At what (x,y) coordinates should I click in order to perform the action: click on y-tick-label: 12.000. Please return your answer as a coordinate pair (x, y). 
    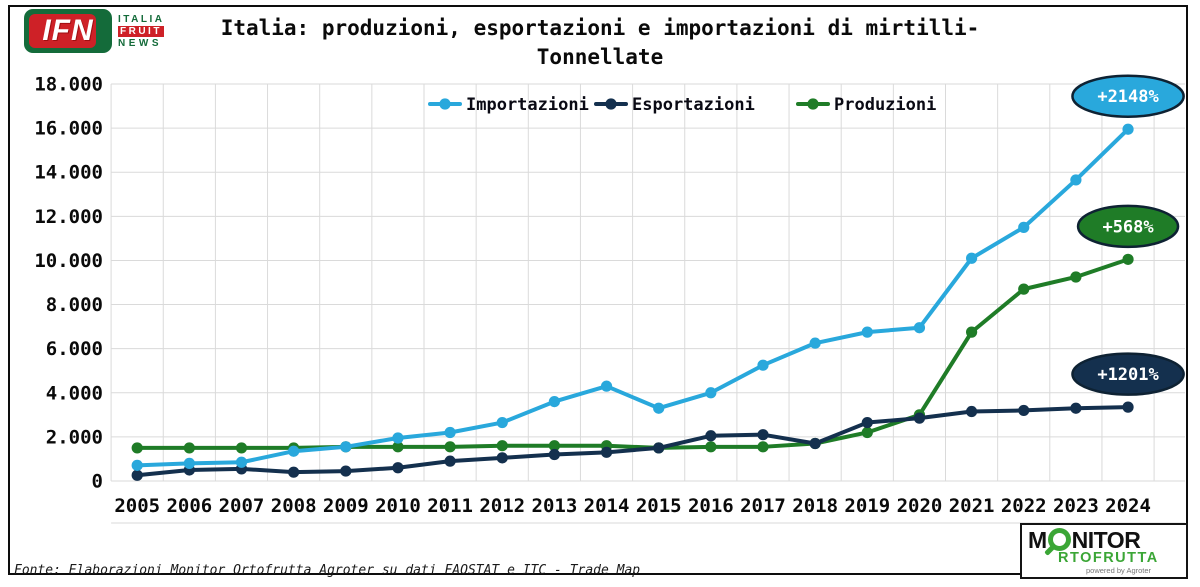
    Looking at the image, I should click on (68, 217).